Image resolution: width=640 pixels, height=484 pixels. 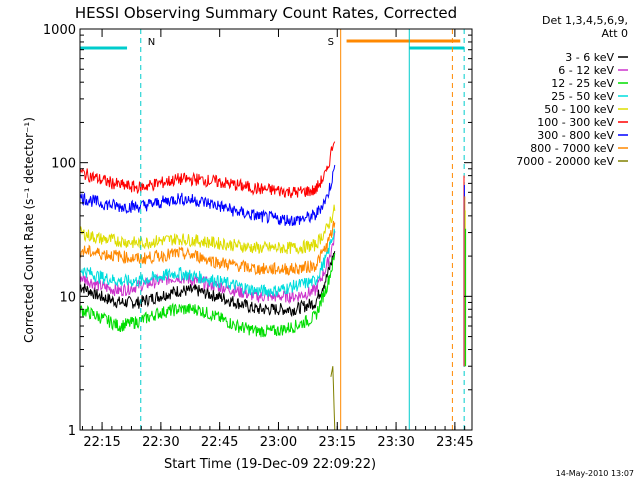 What do you see at coordinates (219, 442) in the screenshot?
I see `x-tick-label: 22:45` at bounding box center [219, 442].